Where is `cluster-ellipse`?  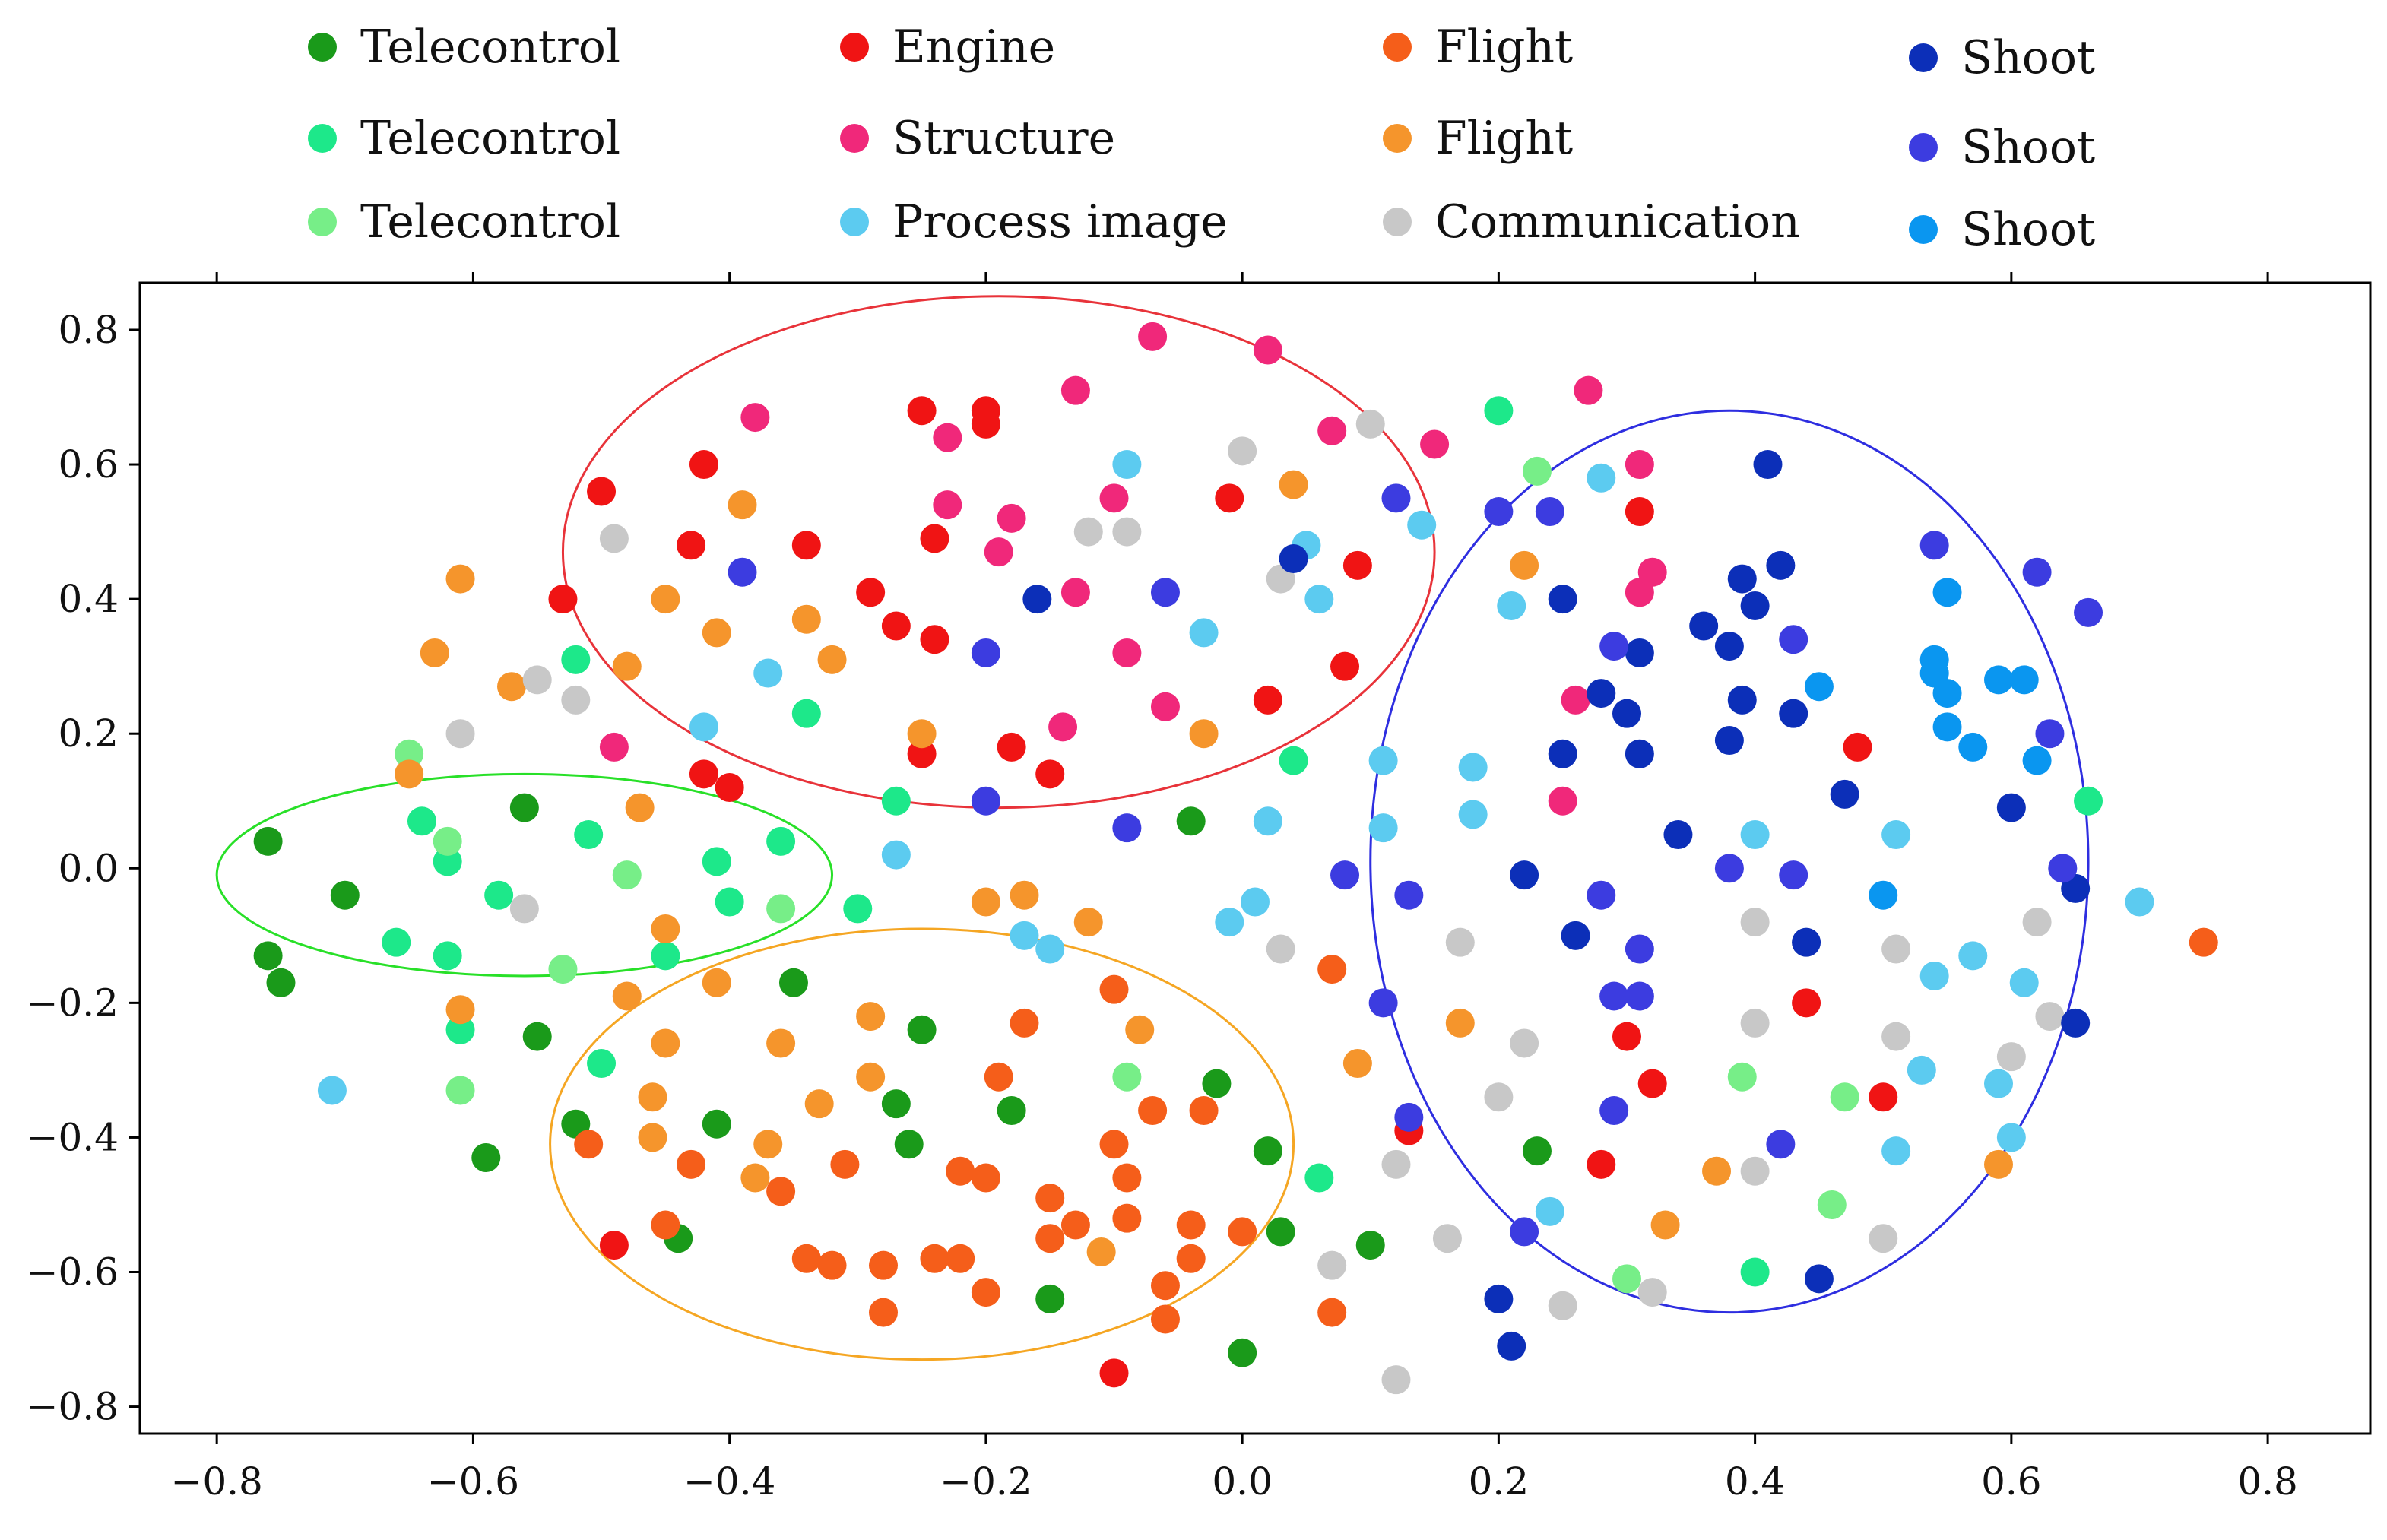
cluster-ellipse is located at coordinates (524, 875).